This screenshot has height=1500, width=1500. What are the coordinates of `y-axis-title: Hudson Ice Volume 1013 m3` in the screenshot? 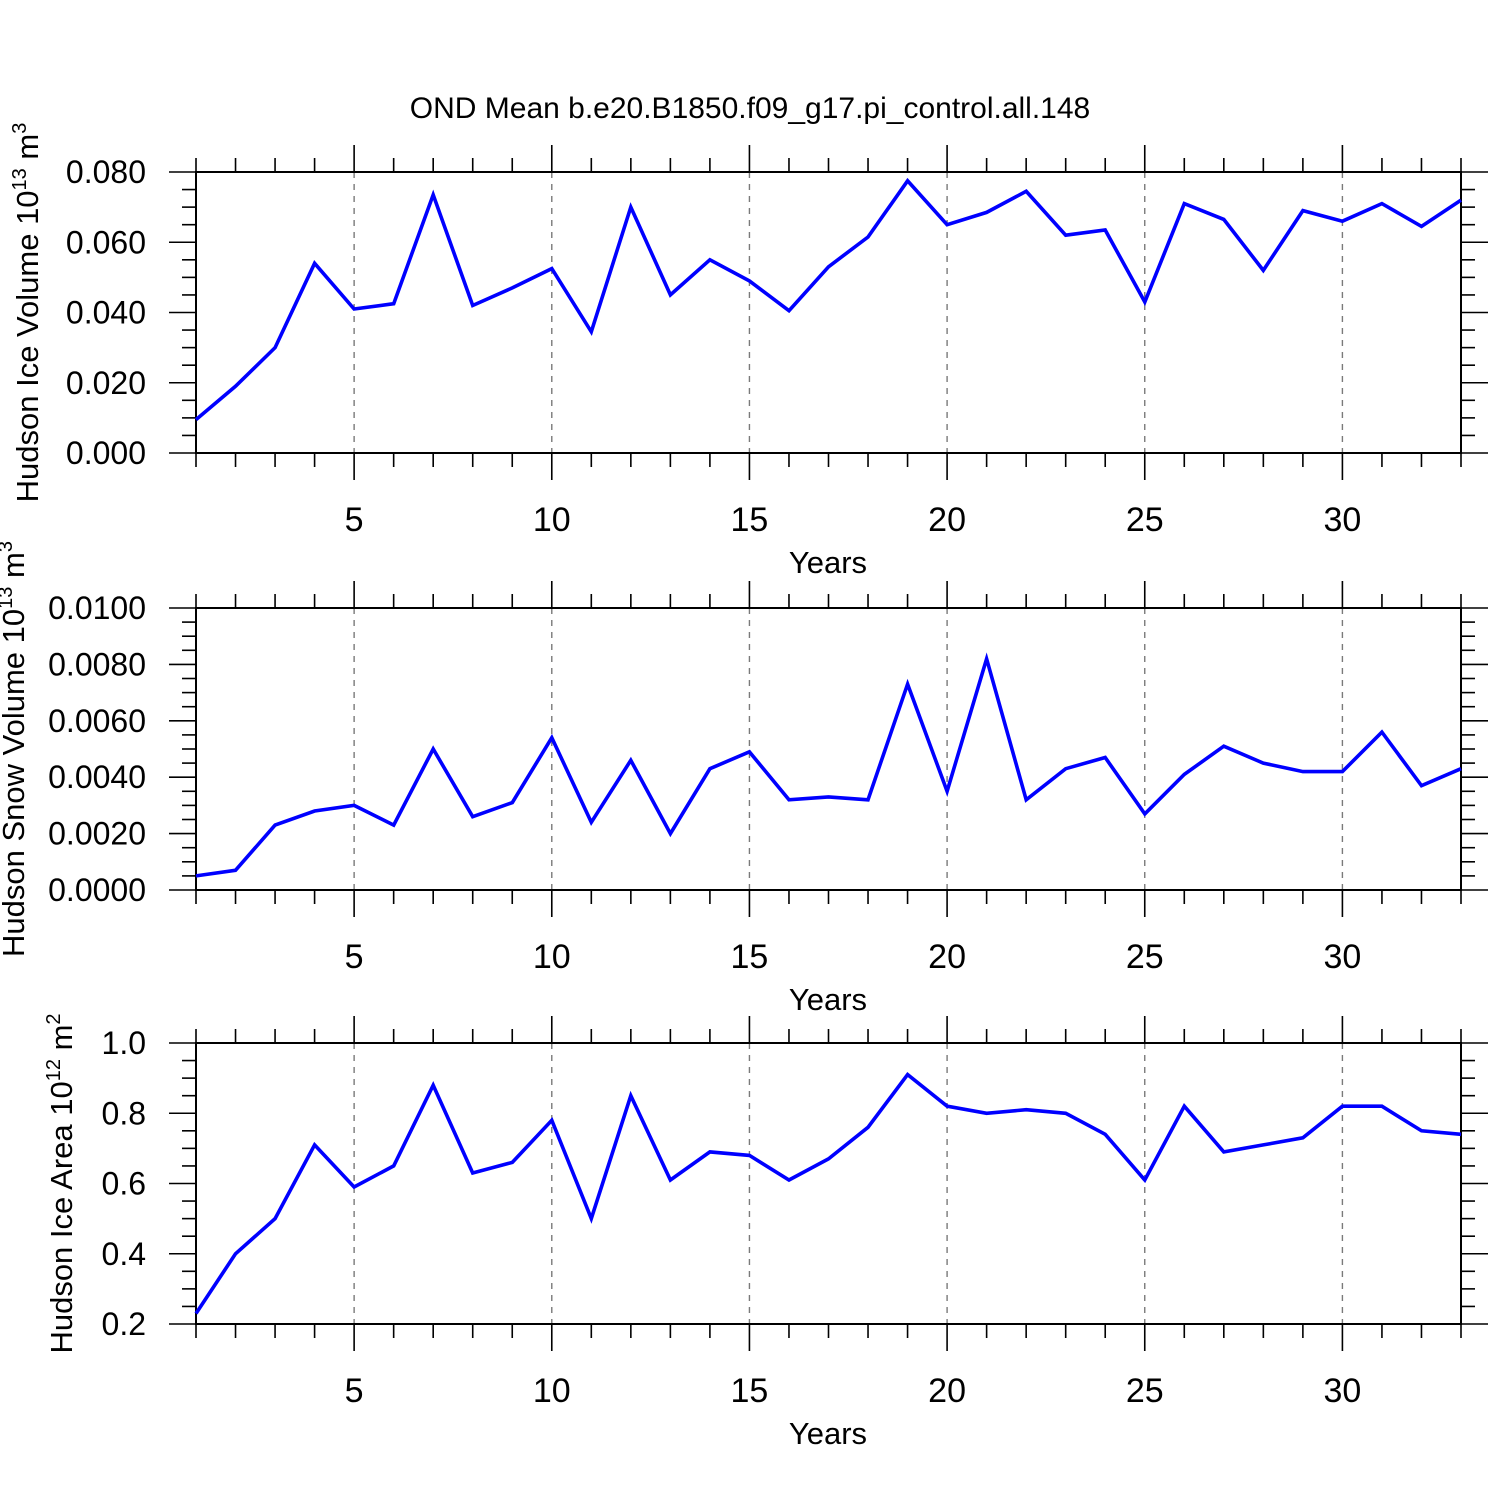 It's located at (27, 313).